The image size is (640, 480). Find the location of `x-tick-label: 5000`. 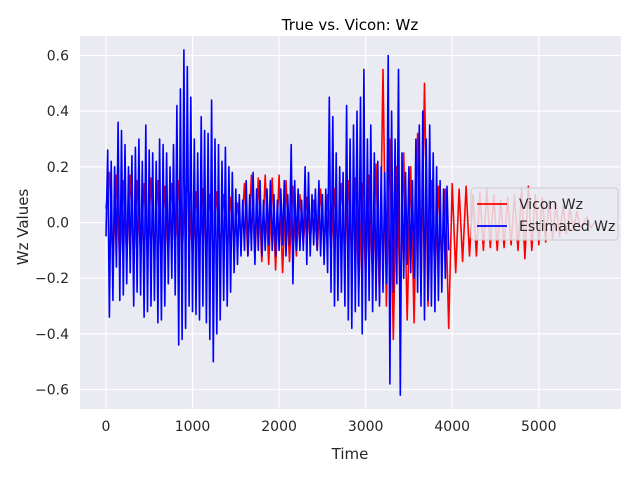

x-tick-label: 5000 is located at coordinates (539, 427).